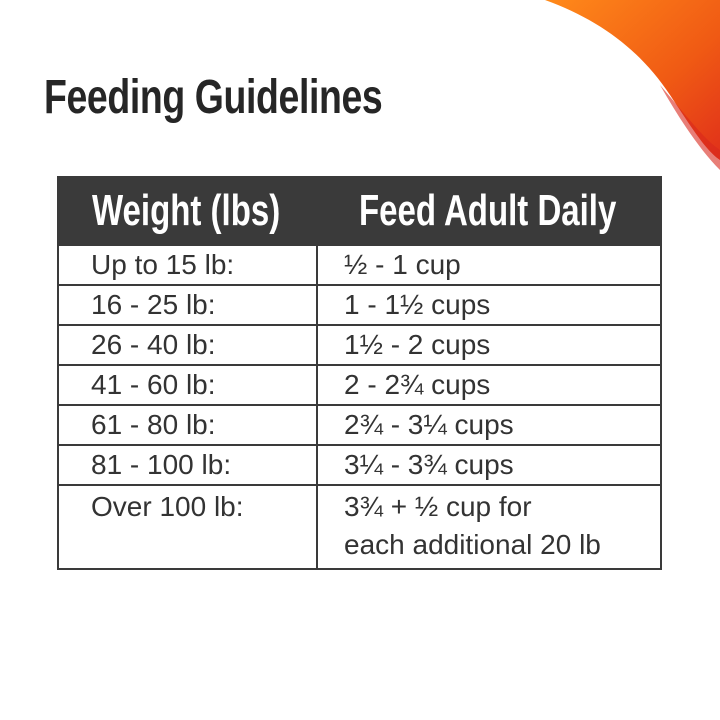 The image size is (720, 720). Describe the element at coordinates (188, 345) in the screenshot. I see `weight-cell: 26 - 40 lb:` at that location.